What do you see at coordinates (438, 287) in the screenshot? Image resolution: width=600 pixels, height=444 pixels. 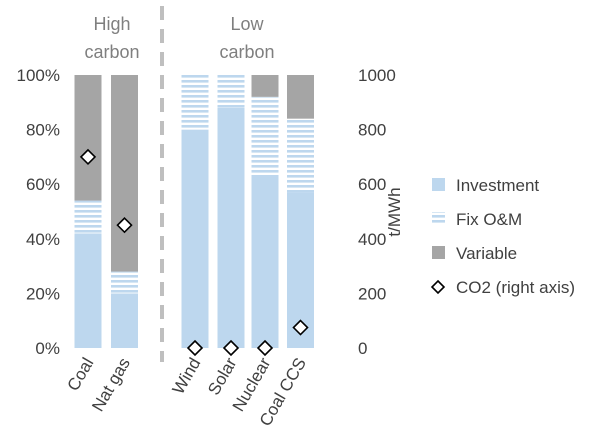 I see `legend-marker-co2` at bounding box center [438, 287].